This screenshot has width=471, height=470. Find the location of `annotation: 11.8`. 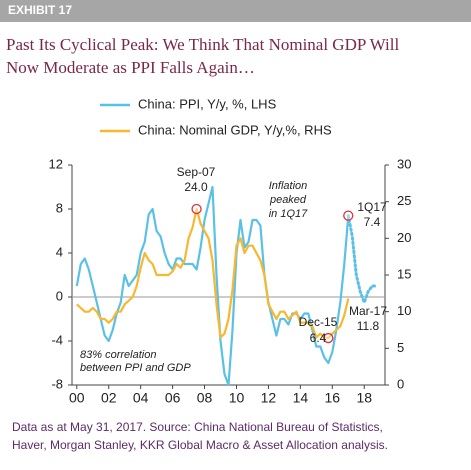

annotation: 11.8 is located at coordinates (368, 326).